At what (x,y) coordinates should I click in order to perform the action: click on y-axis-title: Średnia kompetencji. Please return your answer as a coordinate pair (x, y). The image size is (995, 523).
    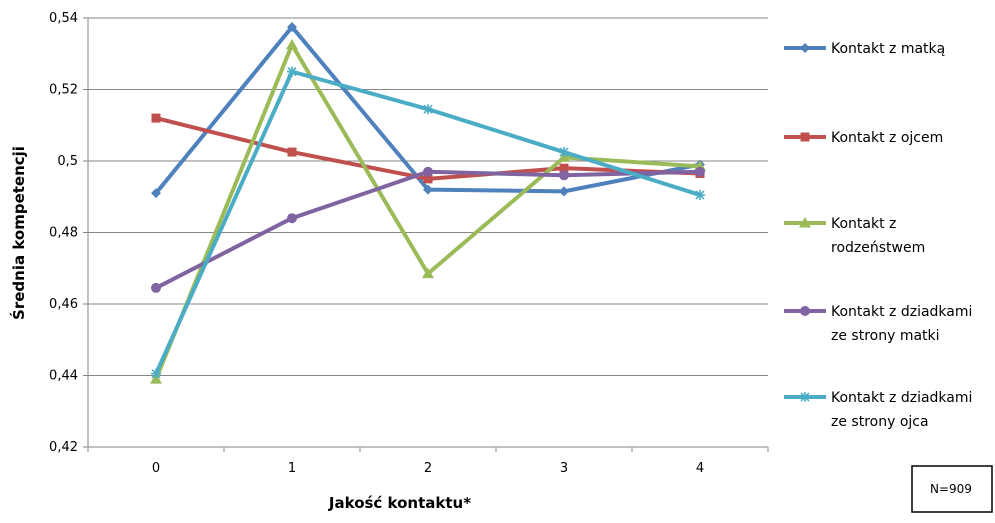
    Looking at the image, I should click on (18, 233).